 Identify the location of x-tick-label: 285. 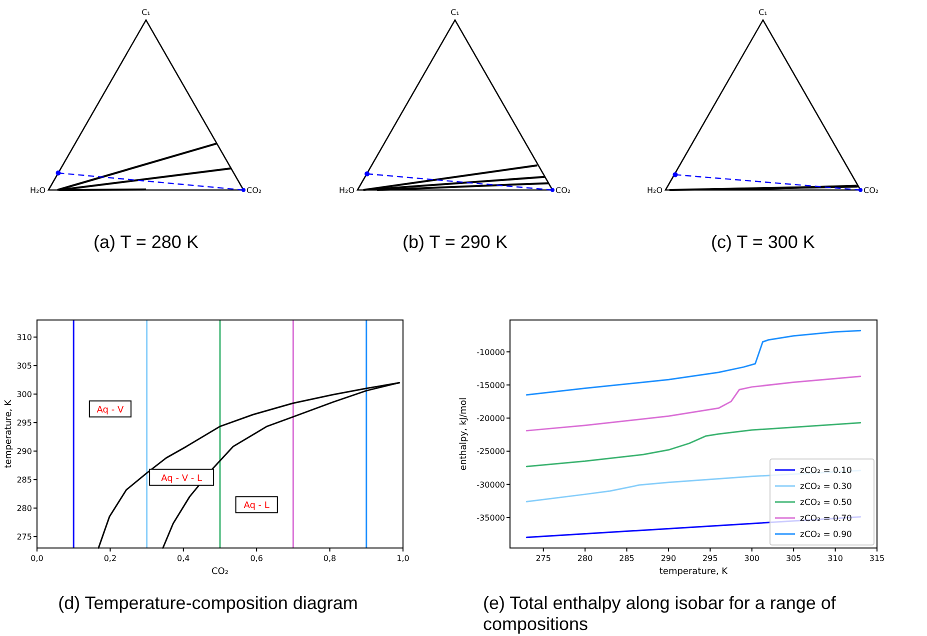
(626, 558).